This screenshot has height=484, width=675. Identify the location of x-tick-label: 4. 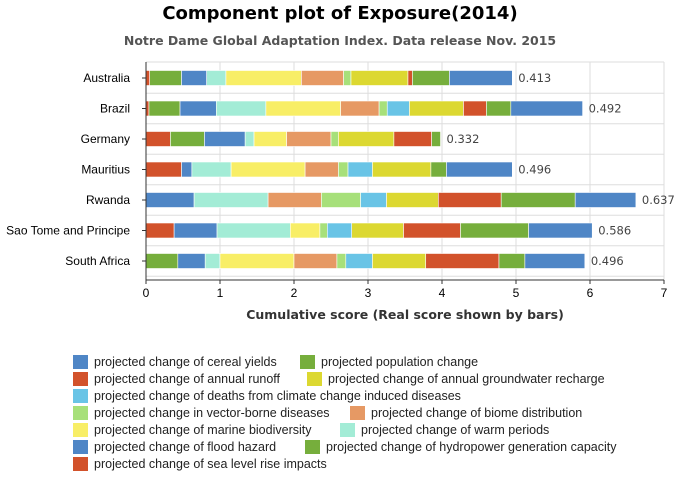
(442, 293).